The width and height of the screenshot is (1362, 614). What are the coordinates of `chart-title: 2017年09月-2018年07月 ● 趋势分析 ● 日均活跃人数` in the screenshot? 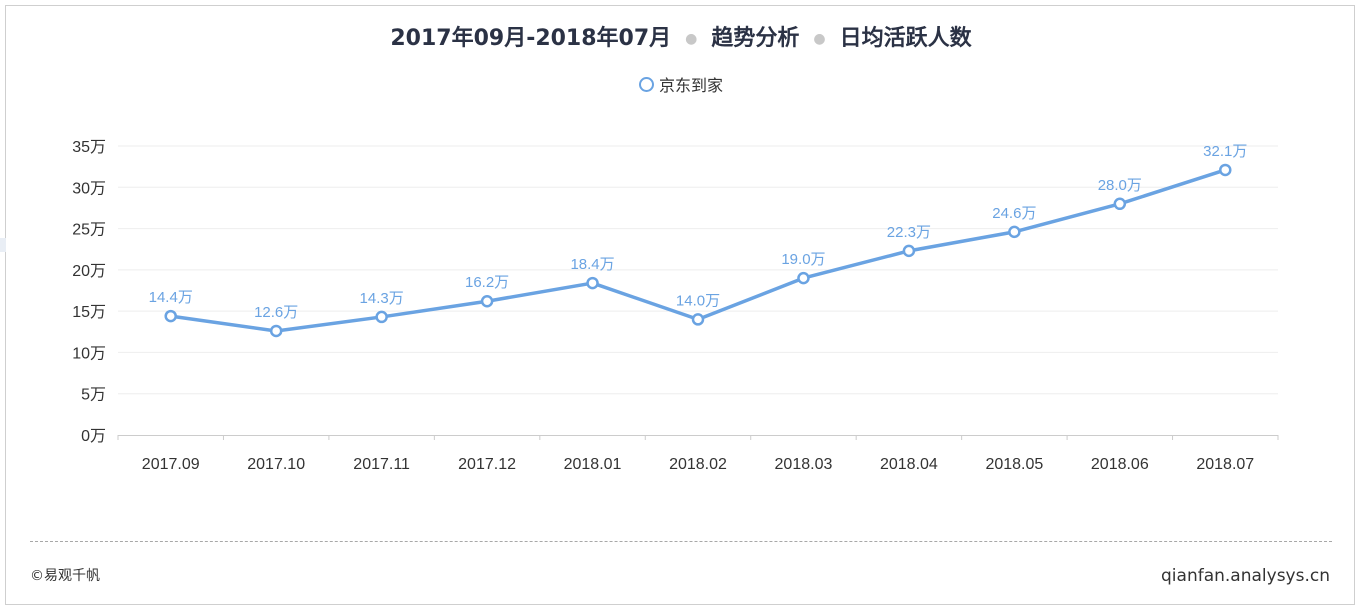 It's located at (681, 36).